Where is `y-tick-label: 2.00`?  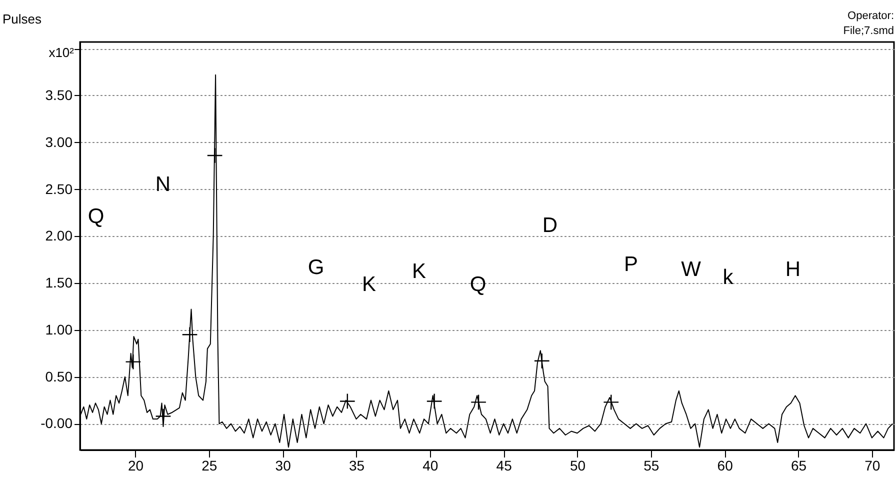 y-tick-label: 2.00 is located at coordinates (59, 236).